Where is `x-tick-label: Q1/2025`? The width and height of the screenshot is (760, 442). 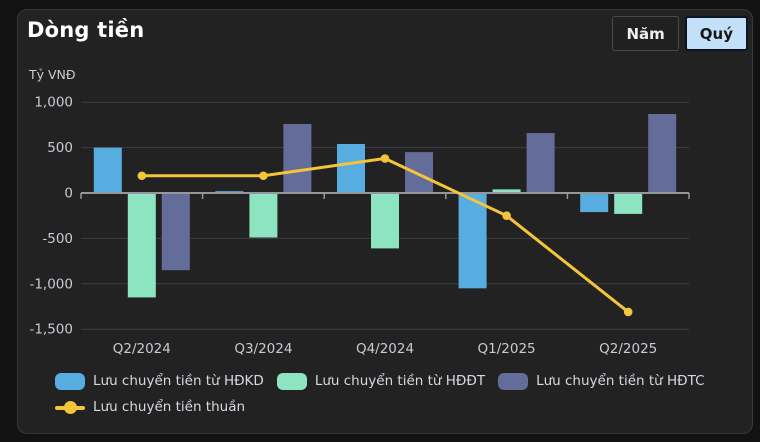
x-tick-label: Q1/2025 is located at coordinates (507, 349).